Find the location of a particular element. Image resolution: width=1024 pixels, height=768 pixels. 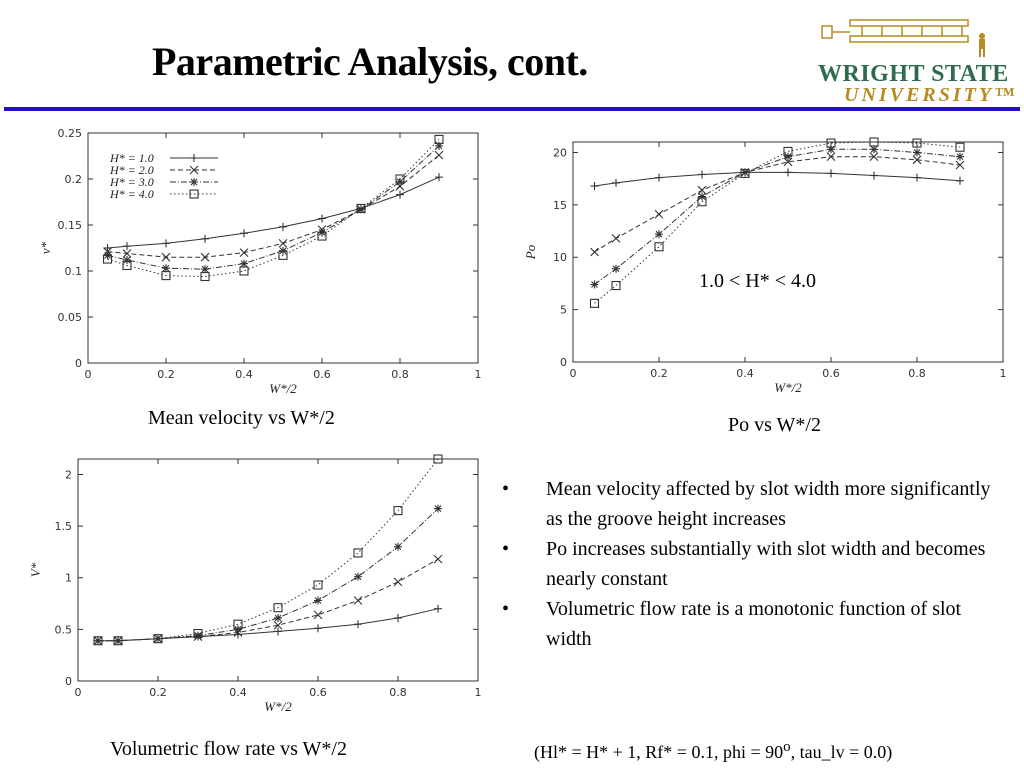

slide-title: Parametric Analysis, cont. is located at coordinates (370, 61).